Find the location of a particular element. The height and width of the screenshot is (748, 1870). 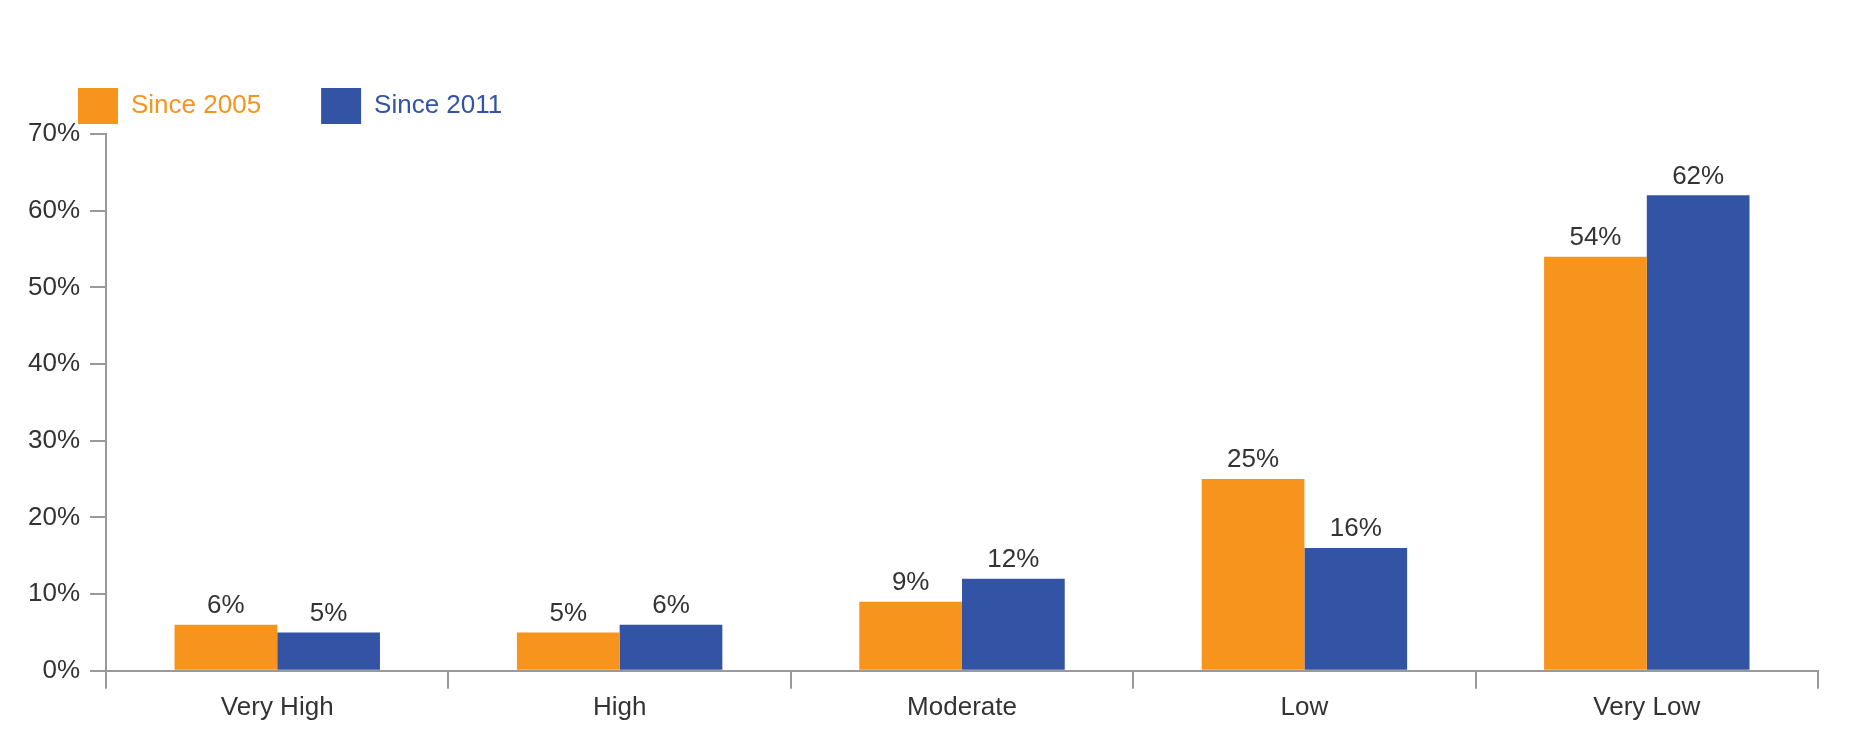

x-tick-label: Moderate is located at coordinates (962, 705).